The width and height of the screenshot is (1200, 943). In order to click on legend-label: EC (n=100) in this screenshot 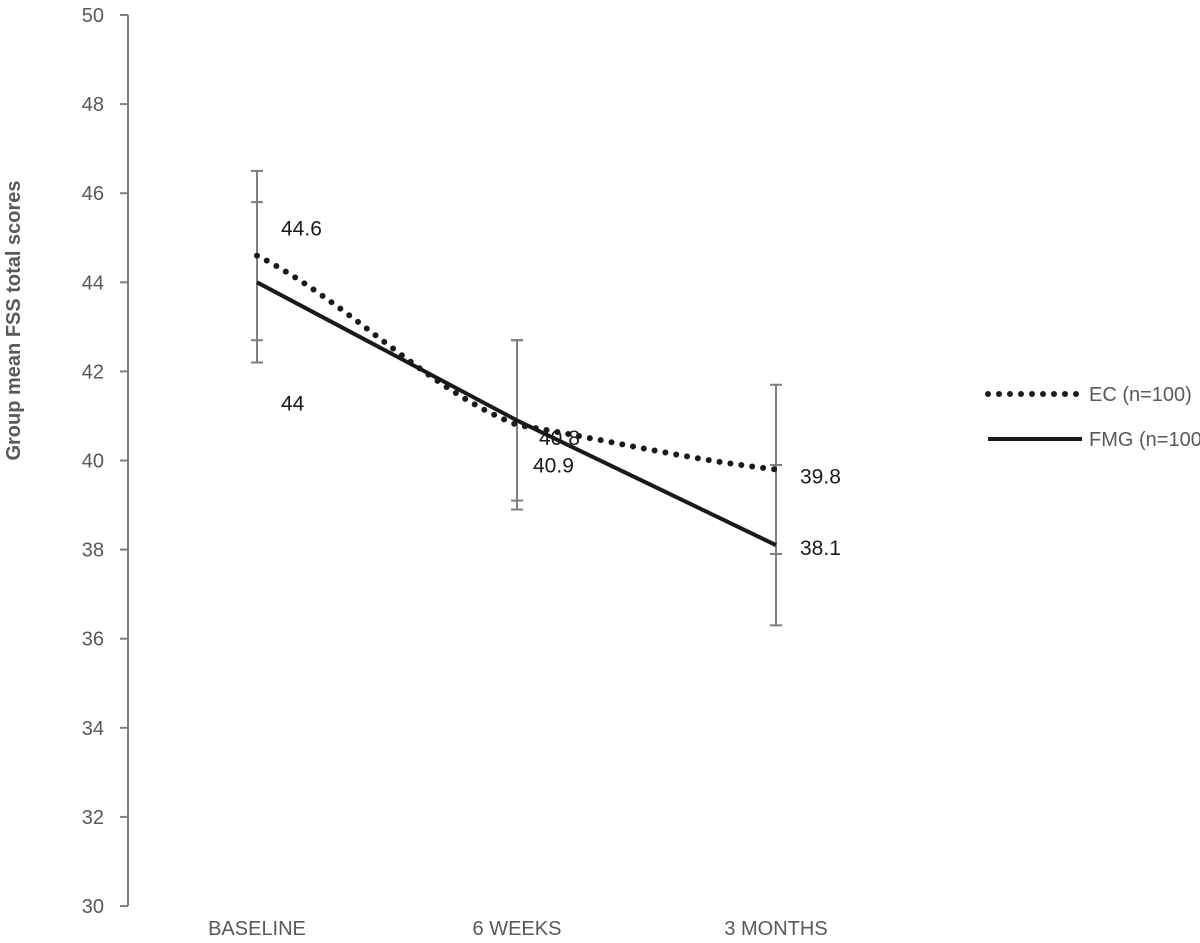, I will do `click(1140, 395)`.